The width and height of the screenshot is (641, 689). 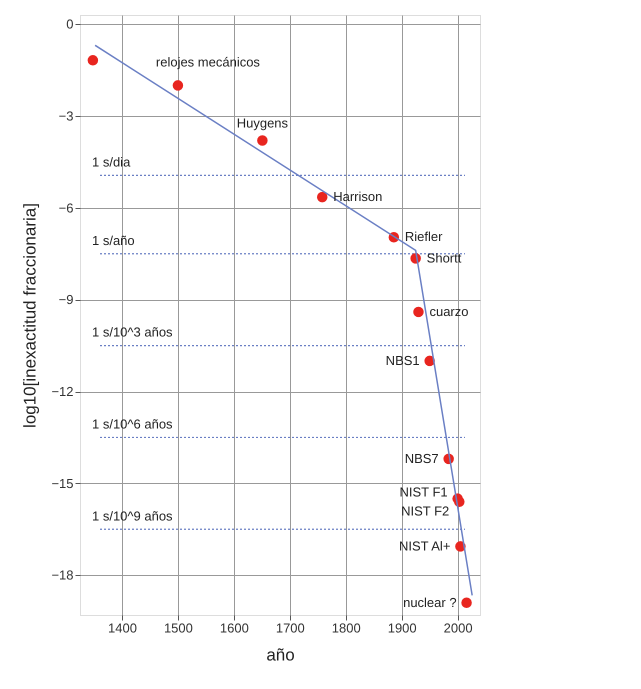 I want to click on annotation: nuclear ?, so click(x=430, y=602).